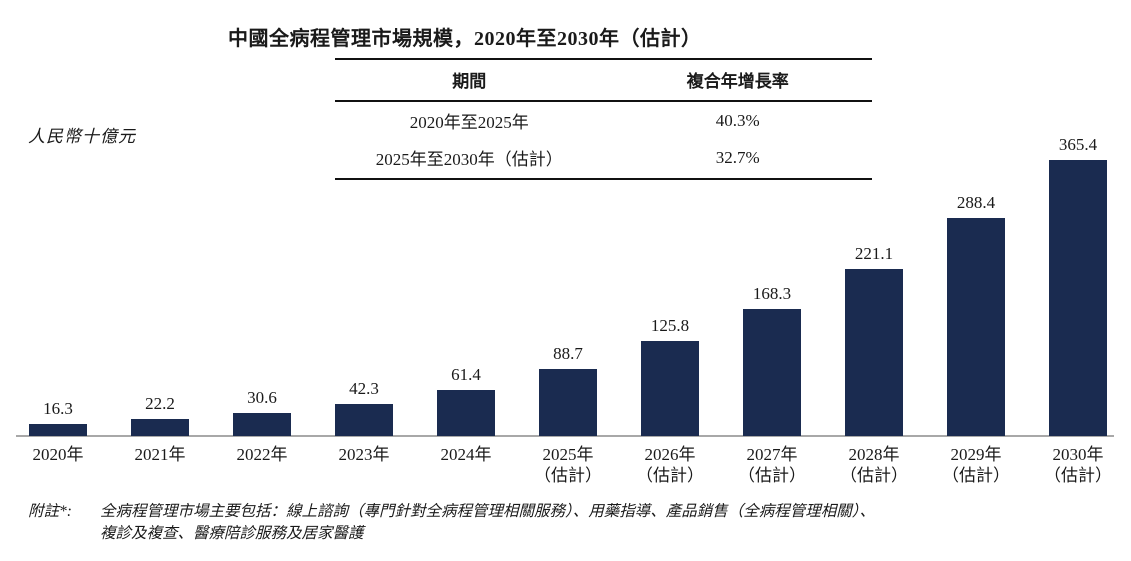  What do you see at coordinates (737, 80) in the screenshot?
I see `cagr-table-header-rate: 複合年增長率` at bounding box center [737, 80].